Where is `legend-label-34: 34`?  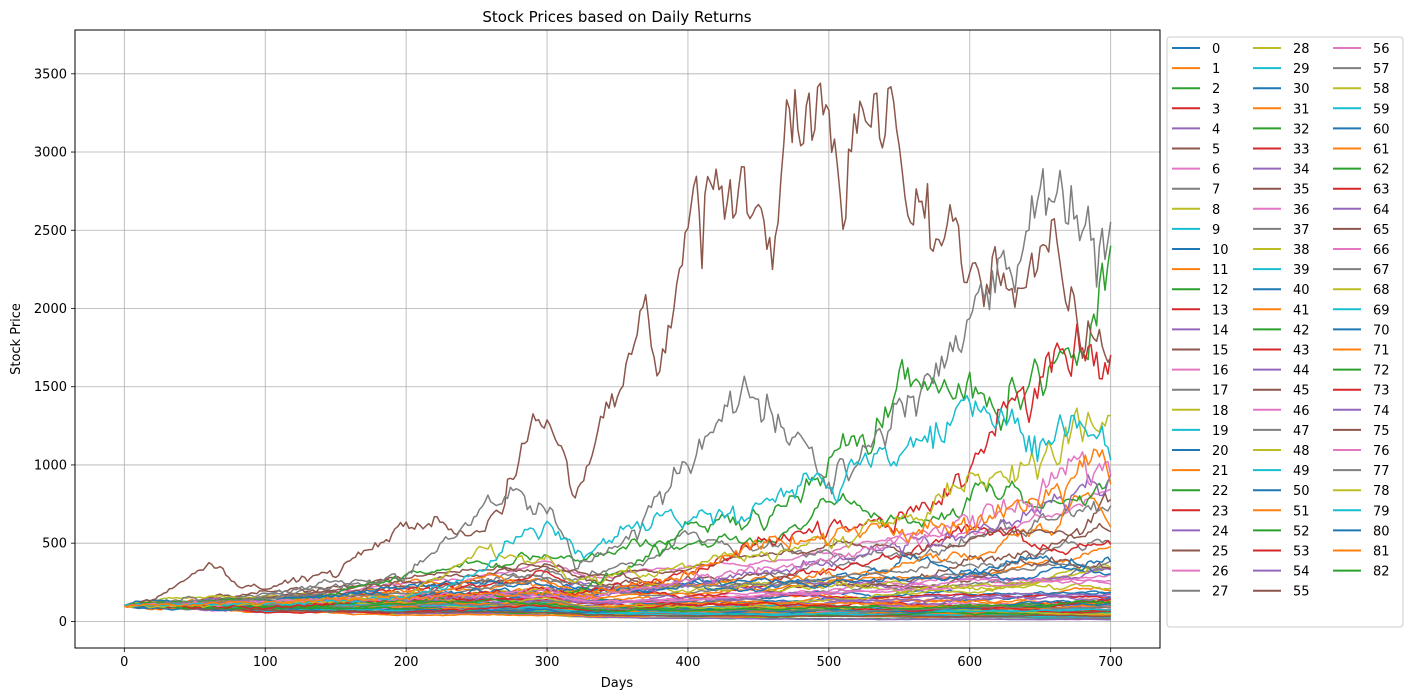
legend-label-34: 34 is located at coordinates (1301, 170).